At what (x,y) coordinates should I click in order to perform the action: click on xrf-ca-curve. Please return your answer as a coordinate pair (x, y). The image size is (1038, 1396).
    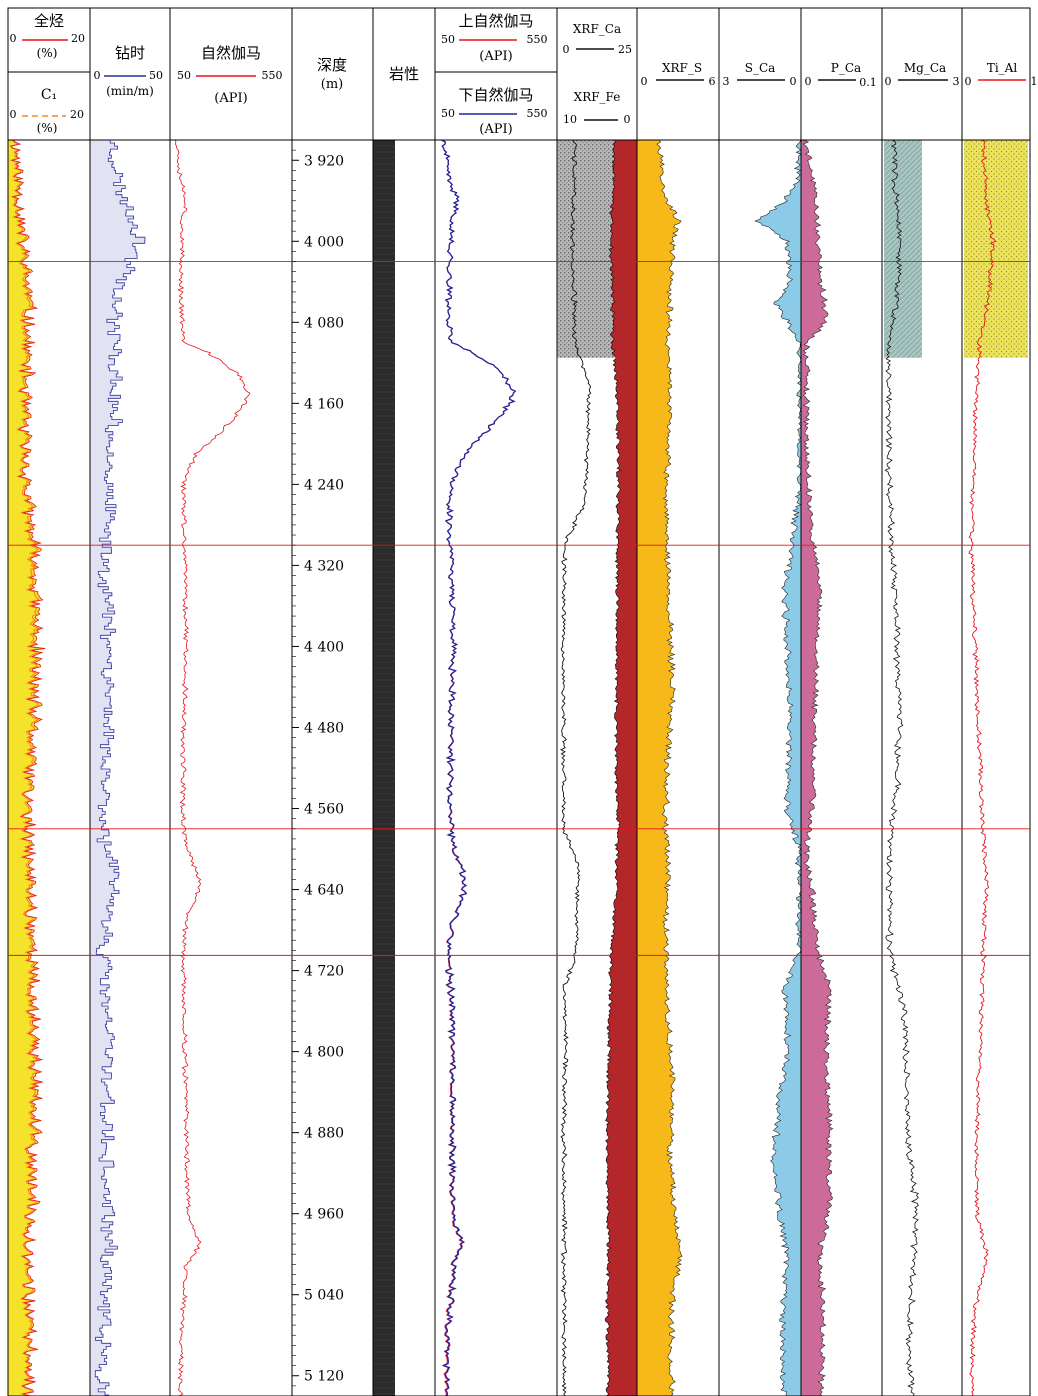
    Looking at the image, I should click on (575, 768).